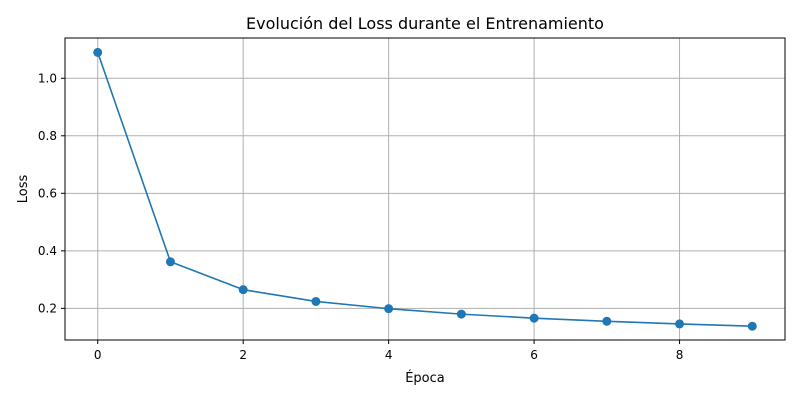 The image size is (800, 400). I want to click on x-tick-label: 8, so click(680, 355).